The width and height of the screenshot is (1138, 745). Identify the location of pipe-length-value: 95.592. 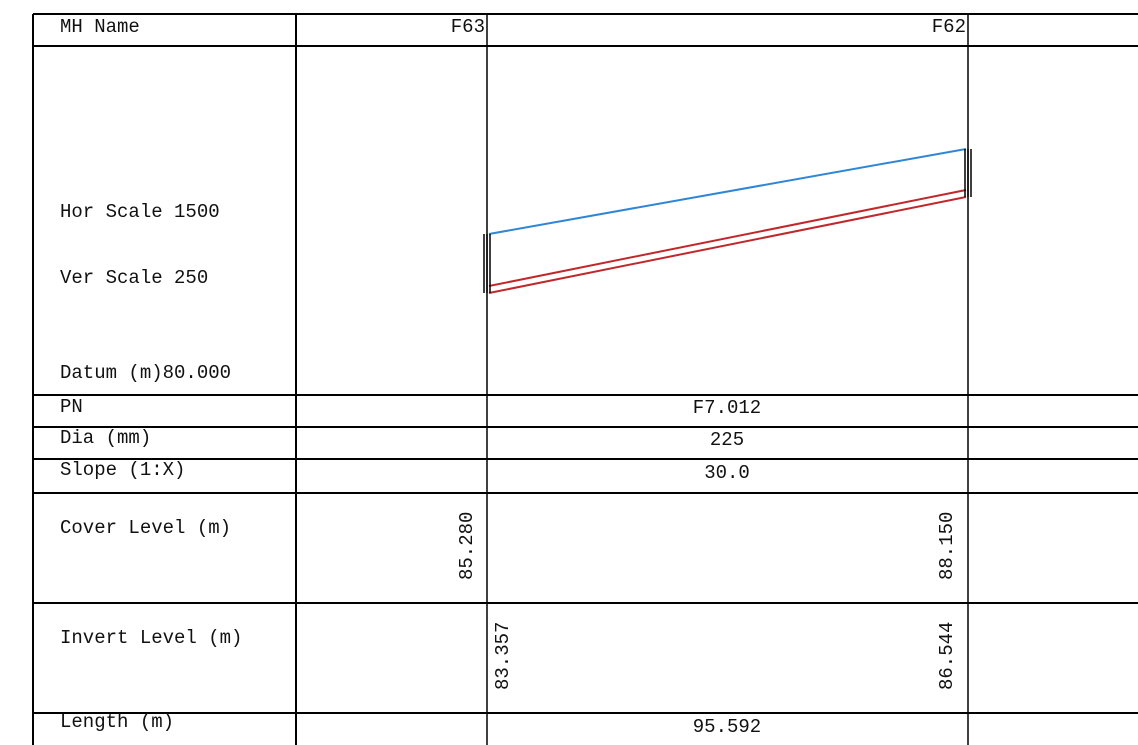
(727, 727).